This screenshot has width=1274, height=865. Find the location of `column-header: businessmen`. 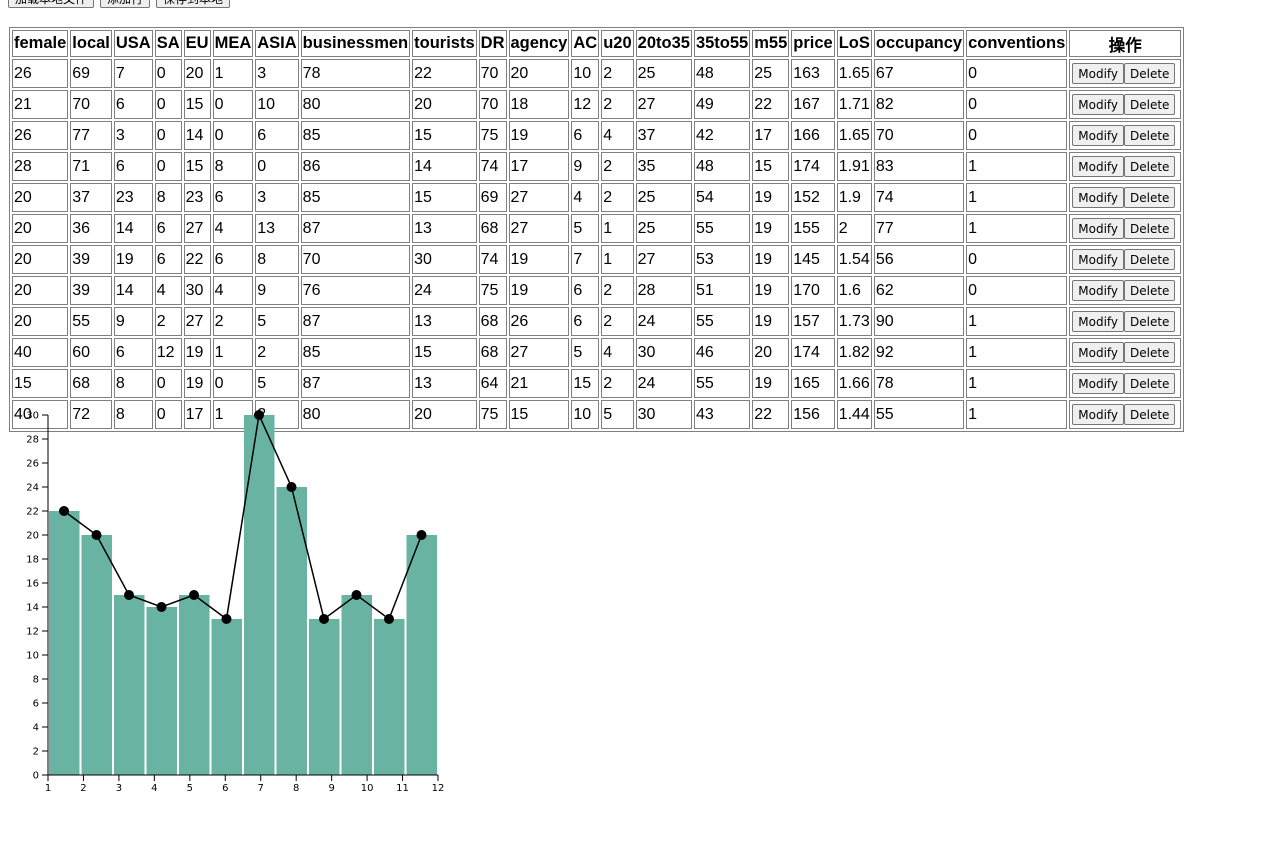

column-header: businessmen is located at coordinates (355, 43).